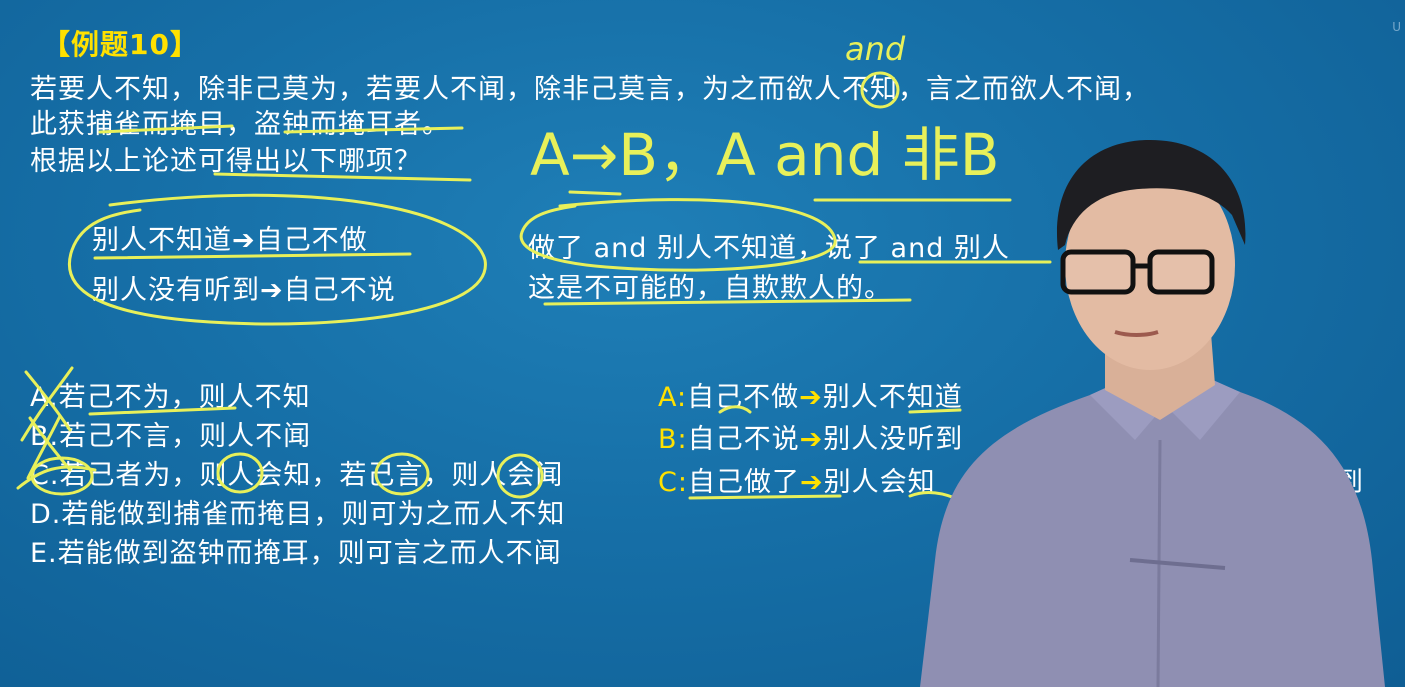  What do you see at coordinates (1136, 333) in the screenshot?
I see `mouth` at bounding box center [1136, 333].